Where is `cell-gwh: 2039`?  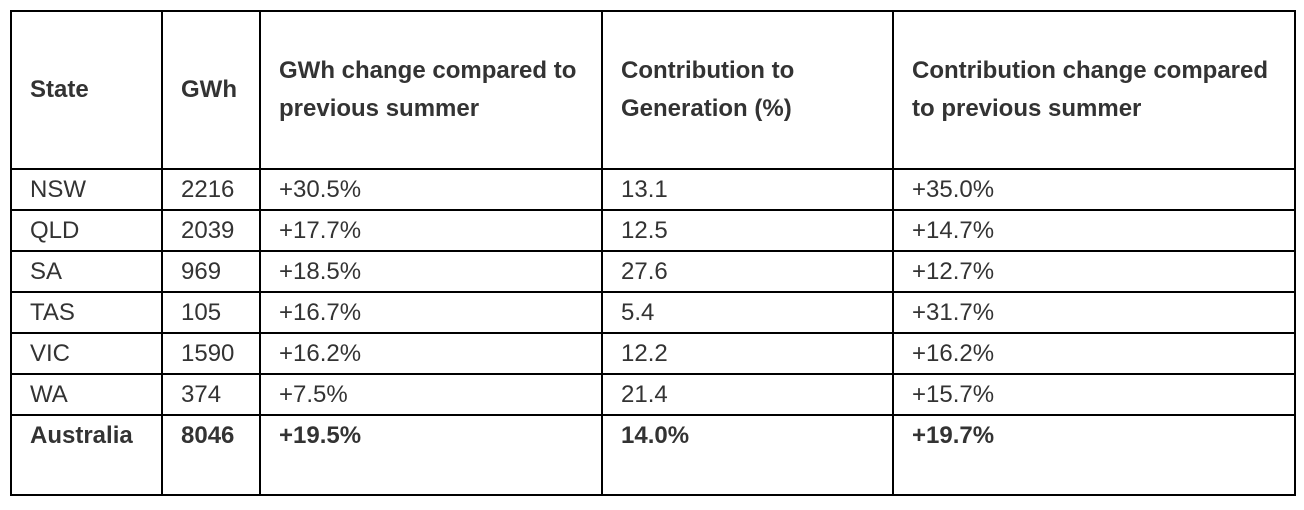
cell-gwh: 2039 is located at coordinates (211, 230).